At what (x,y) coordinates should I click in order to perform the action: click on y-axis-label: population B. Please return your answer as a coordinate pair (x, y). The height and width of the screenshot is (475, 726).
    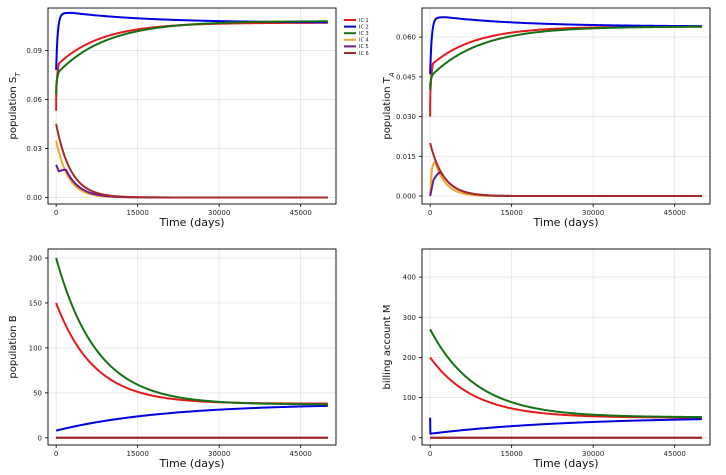
    Looking at the image, I should click on (13, 346).